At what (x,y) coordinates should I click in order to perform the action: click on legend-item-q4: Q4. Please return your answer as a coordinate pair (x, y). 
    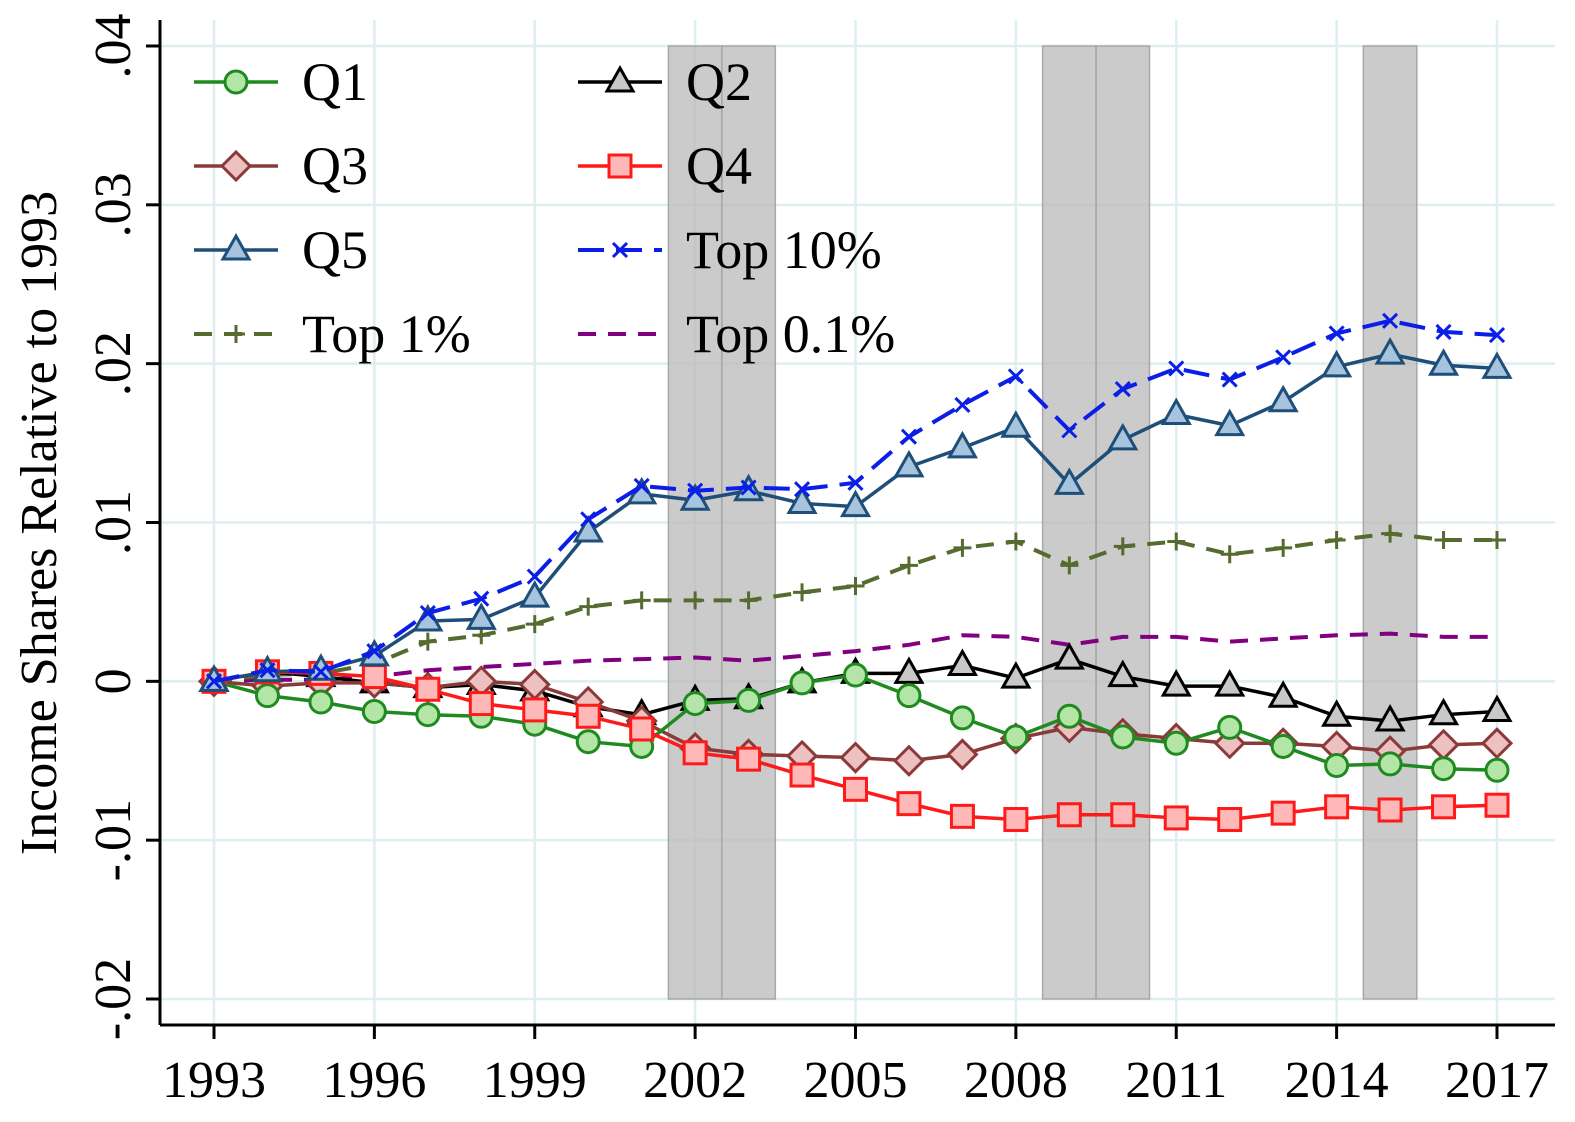
    Looking at the image, I should click on (665, 166).